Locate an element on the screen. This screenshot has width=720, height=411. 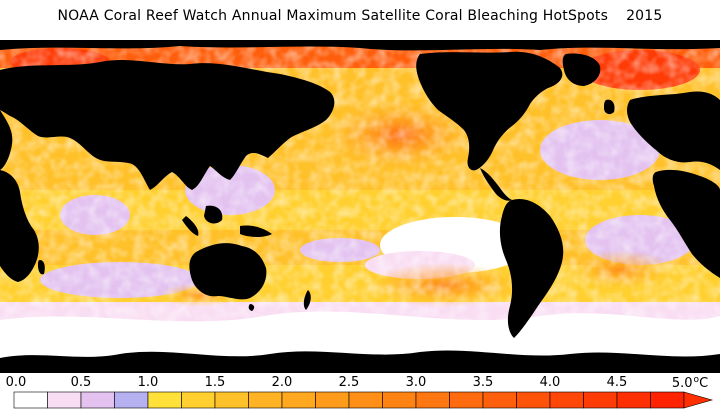
landmass-britain is located at coordinates (609, 107).